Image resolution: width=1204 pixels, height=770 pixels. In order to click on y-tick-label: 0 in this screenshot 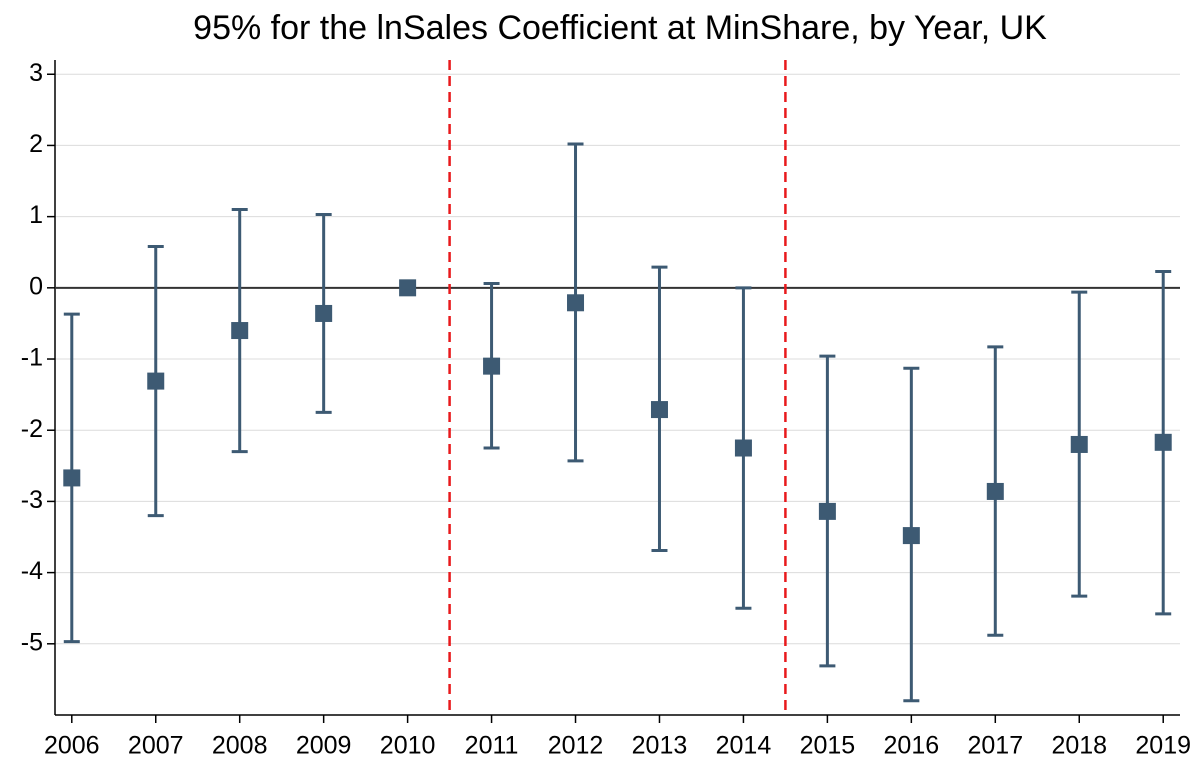, I will do `click(36, 286)`.